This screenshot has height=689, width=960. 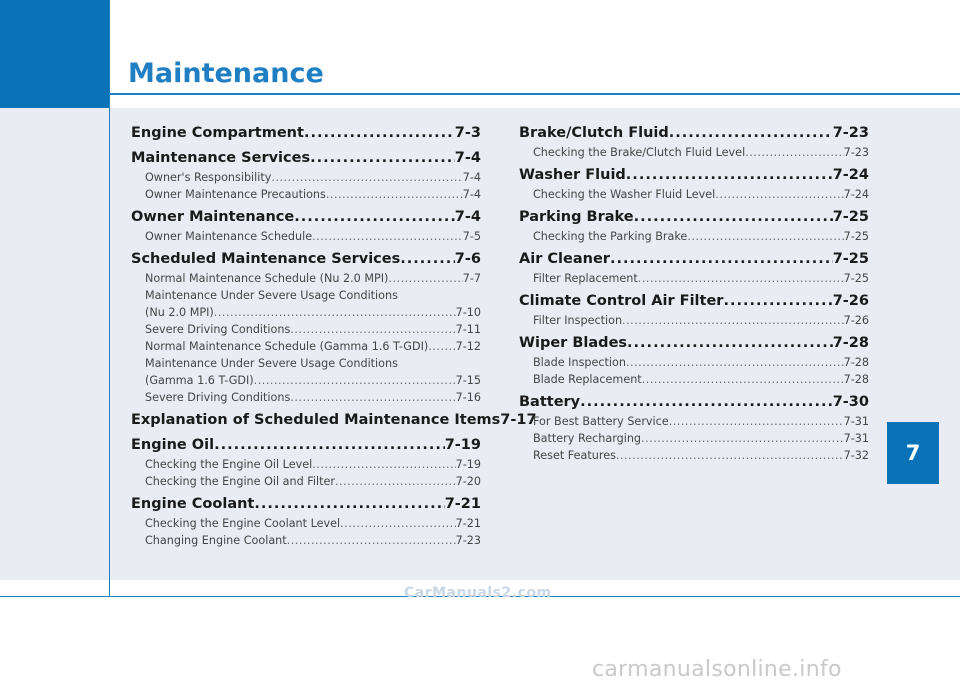 I want to click on toc-entry-label: Air Cleaner, so click(x=564, y=259).